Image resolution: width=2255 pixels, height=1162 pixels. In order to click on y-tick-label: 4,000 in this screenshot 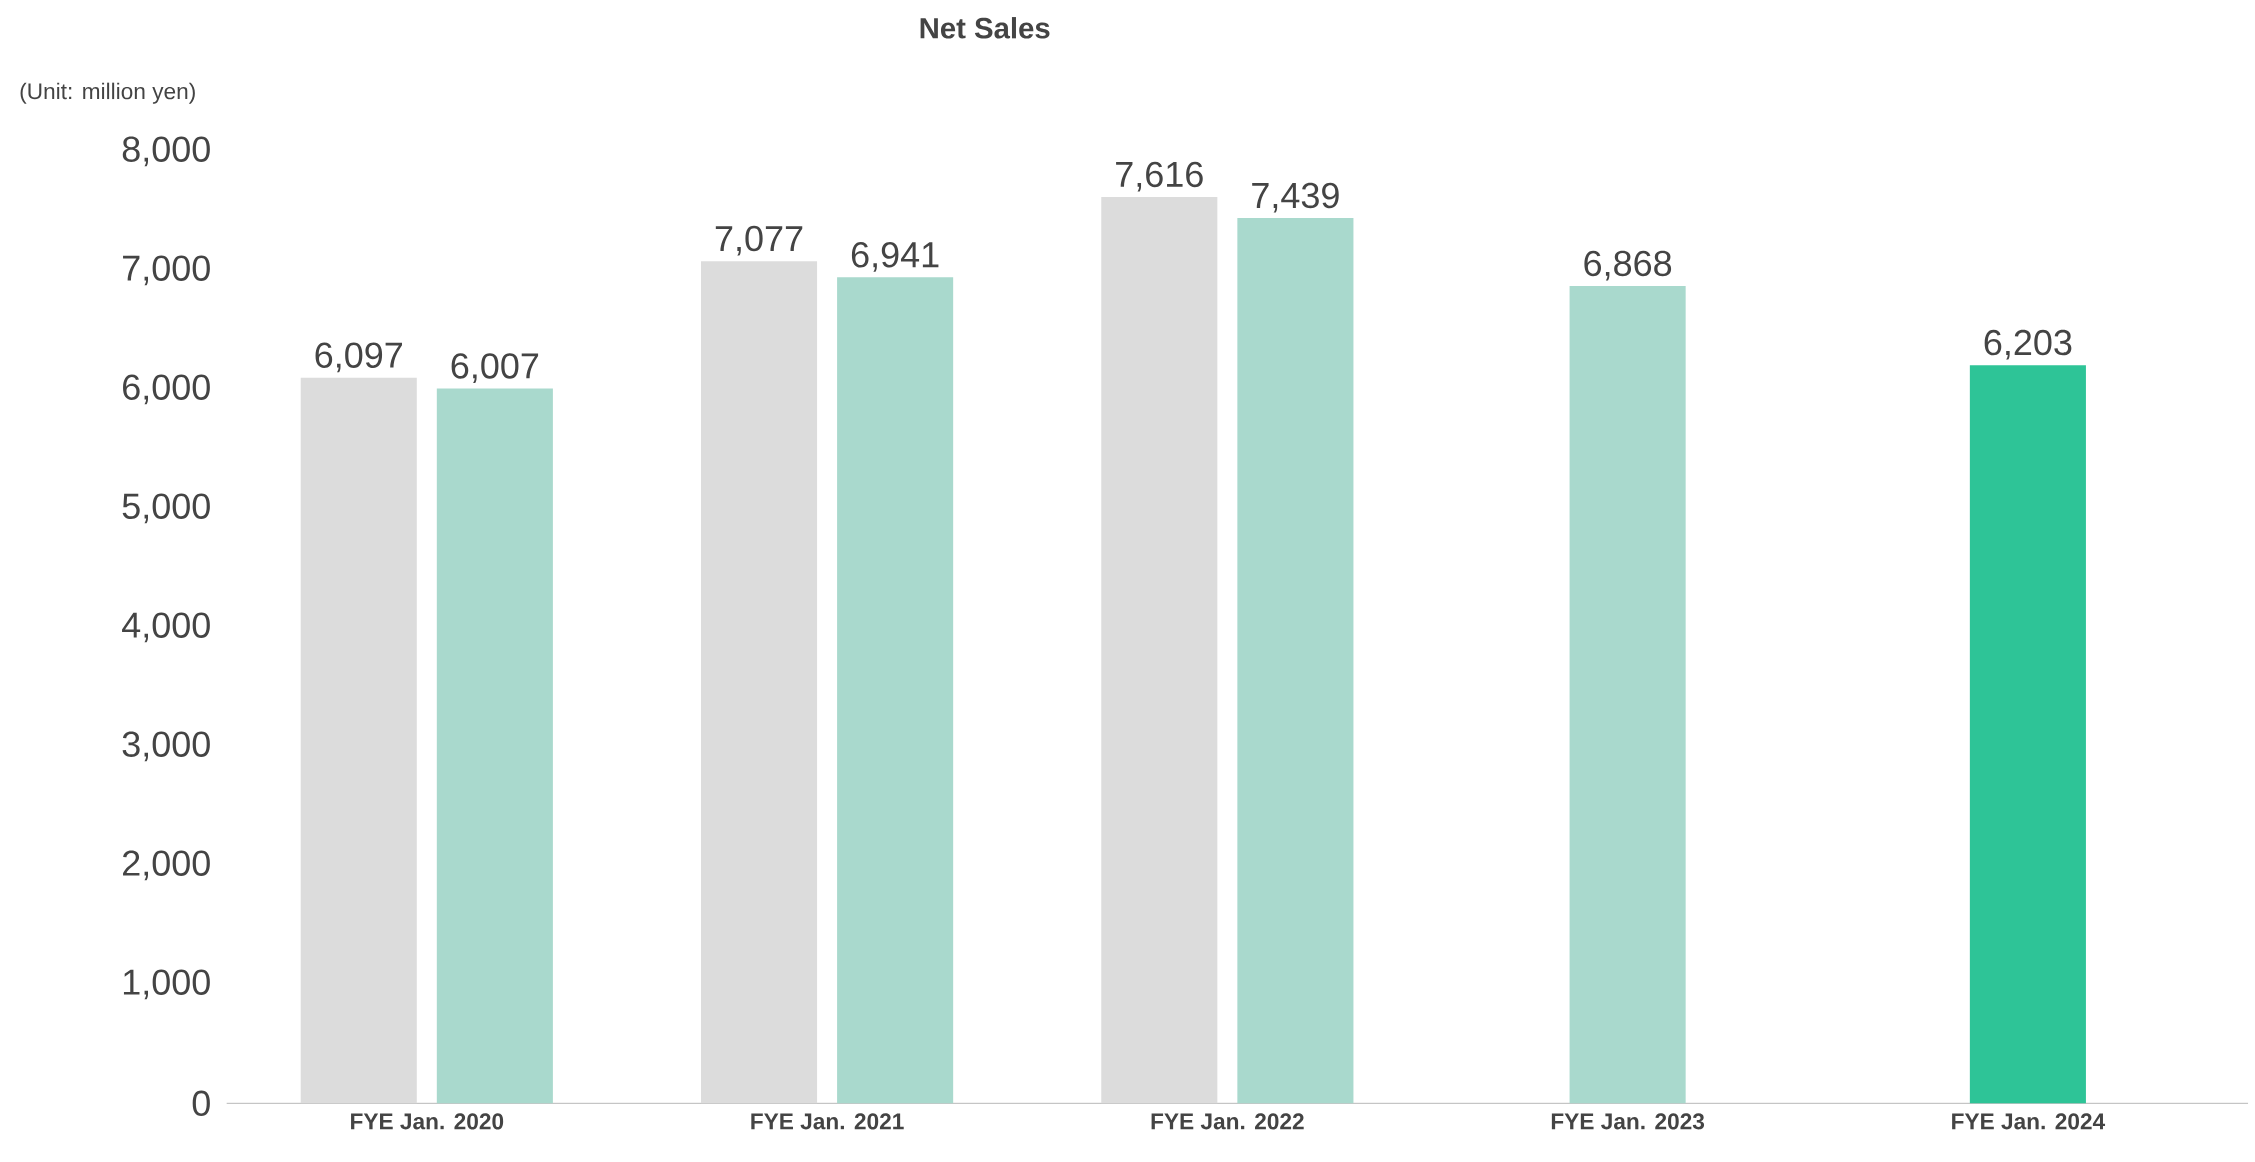, I will do `click(166, 627)`.